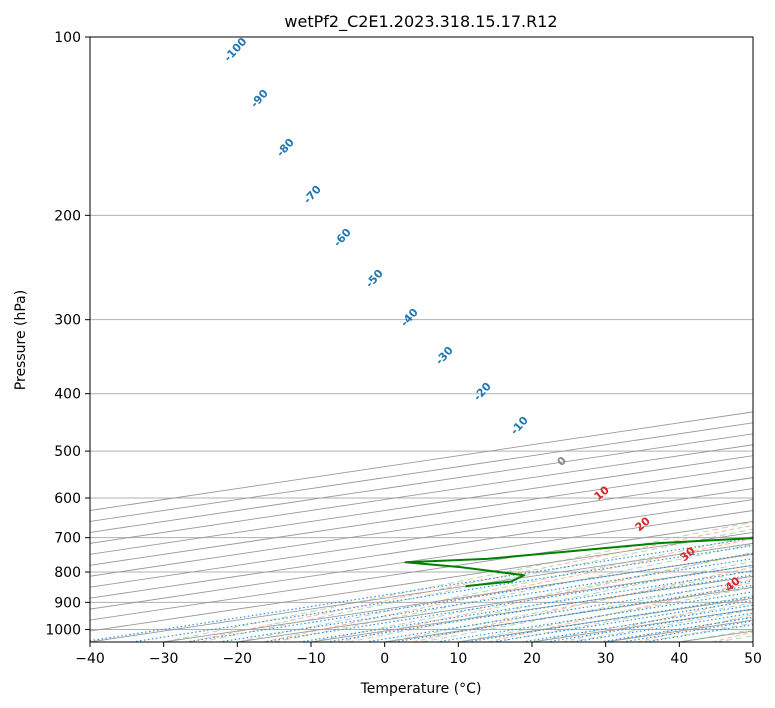 This screenshot has width=775, height=708. Describe the element at coordinates (311, 659) in the screenshot. I see `x-tick-label: −10` at that location.